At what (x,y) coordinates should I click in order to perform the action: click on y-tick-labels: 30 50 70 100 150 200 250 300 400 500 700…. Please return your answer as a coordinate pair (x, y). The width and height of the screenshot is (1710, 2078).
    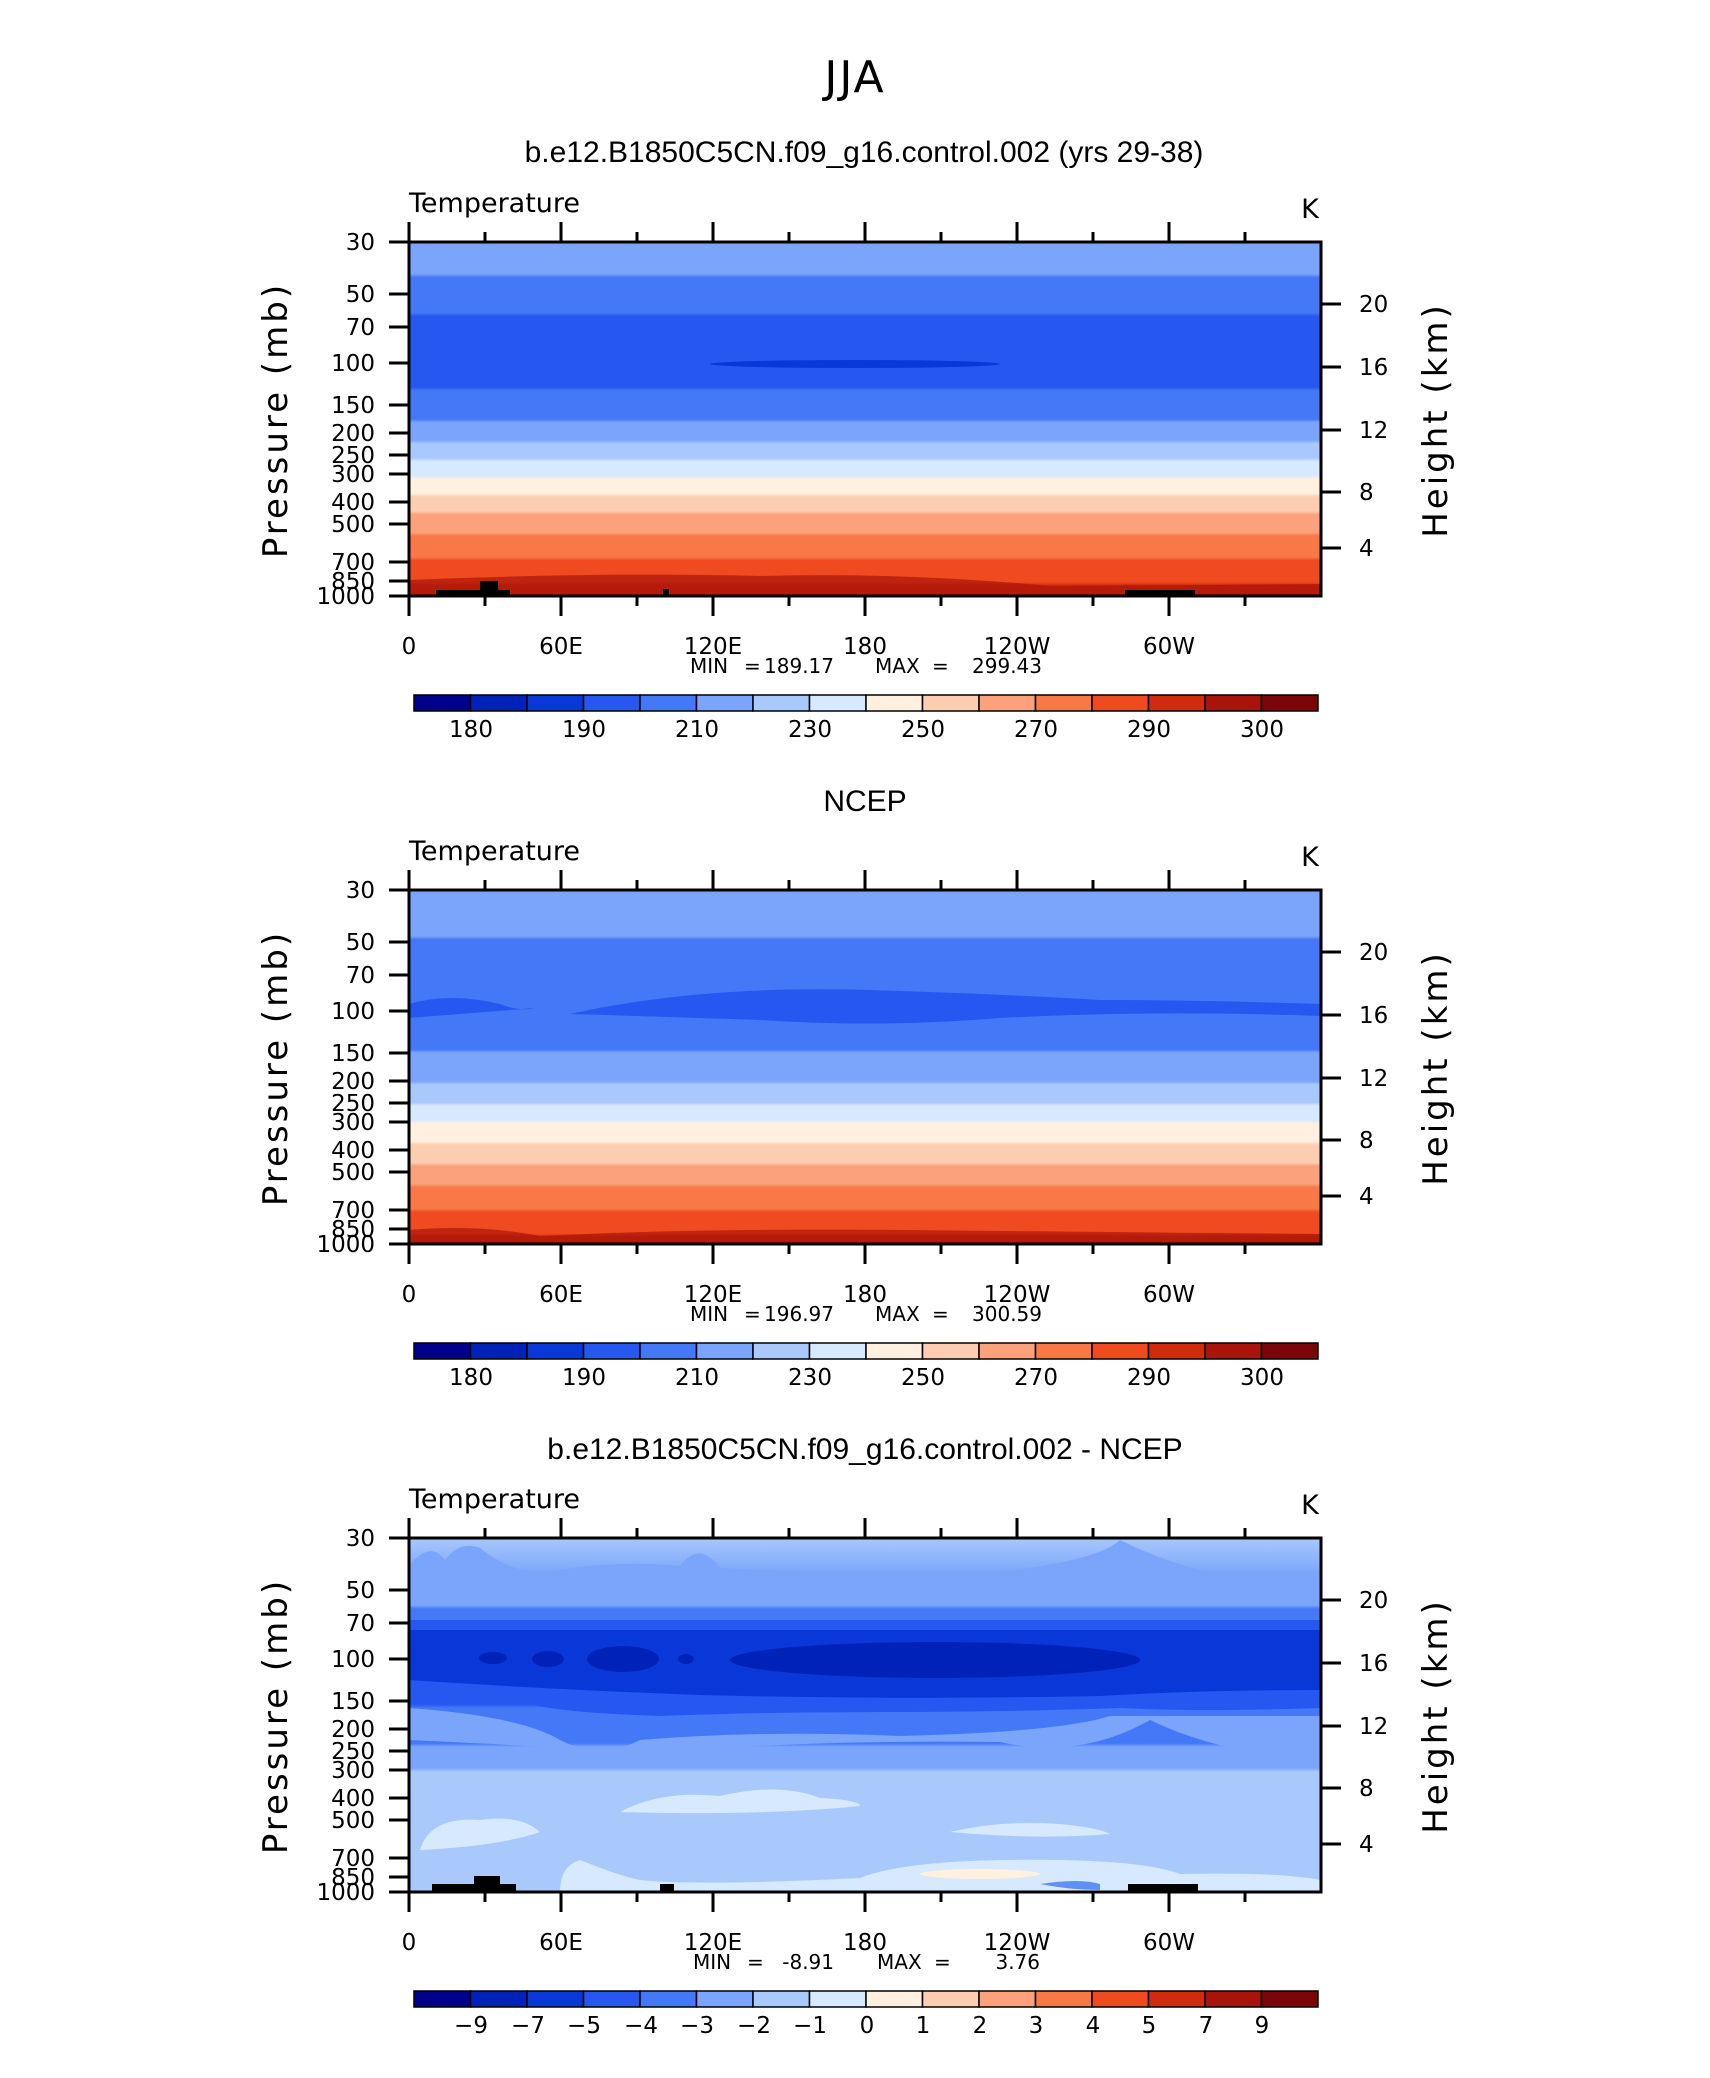
    Looking at the image, I should click on (345, 1068).